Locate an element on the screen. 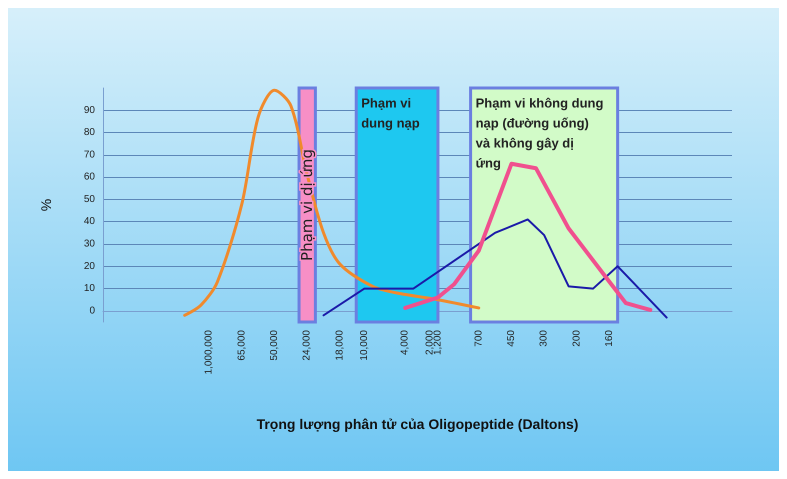 The height and width of the screenshot is (479, 787). band-label: Phạm vi dung nạp is located at coordinates (390, 113).